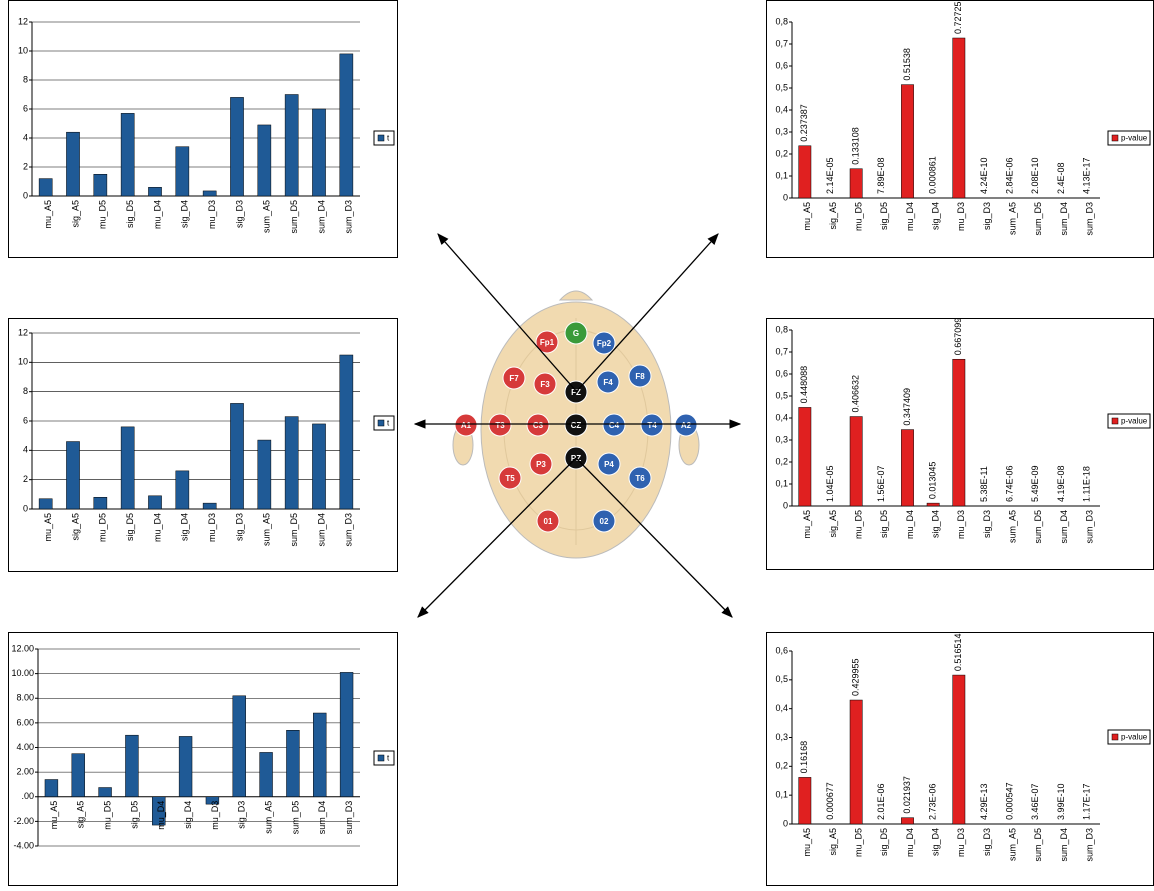 Image resolution: width=1154 pixels, height=891 pixels. I want to click on legend-label: p-value, so click(1134, 421).